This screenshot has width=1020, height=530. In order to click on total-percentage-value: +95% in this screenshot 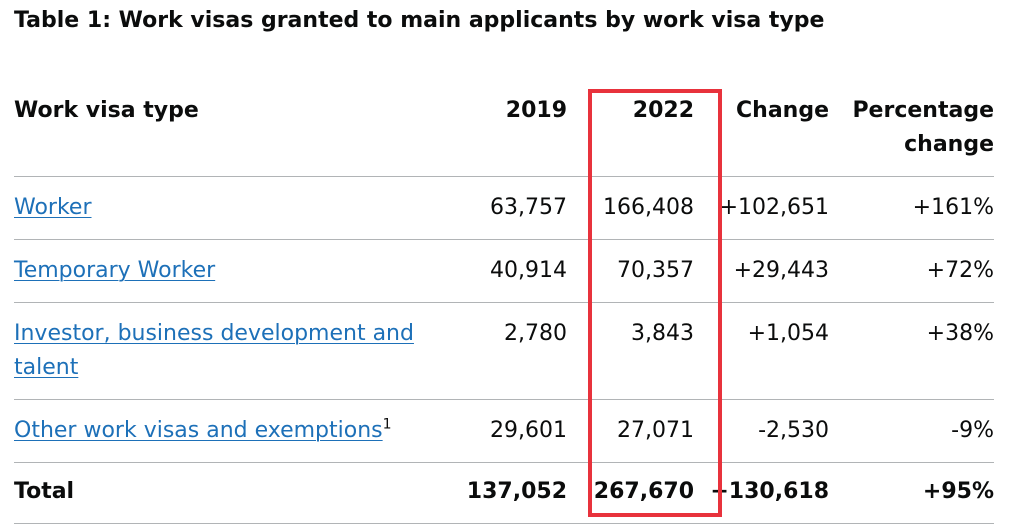, I will do `click(958, 491)`.